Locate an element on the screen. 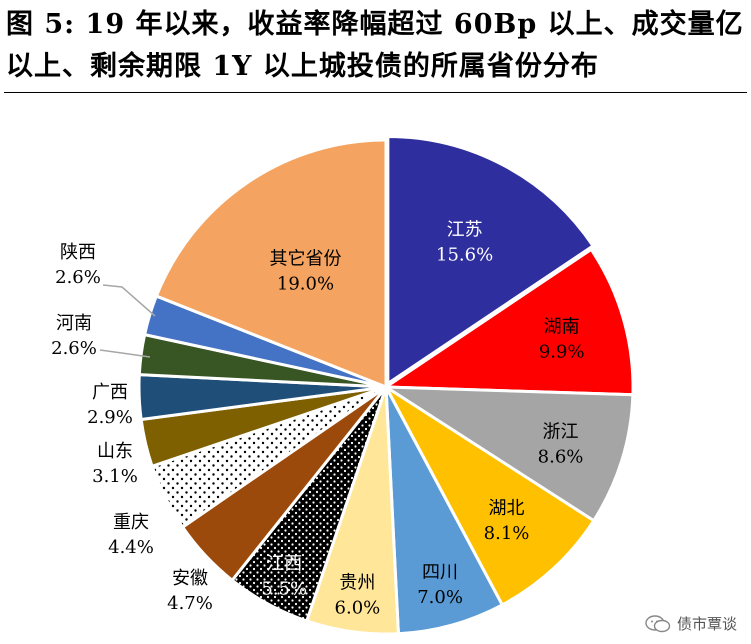  slice-value-label-2: 8.6% is located at coordinates (561, 456).